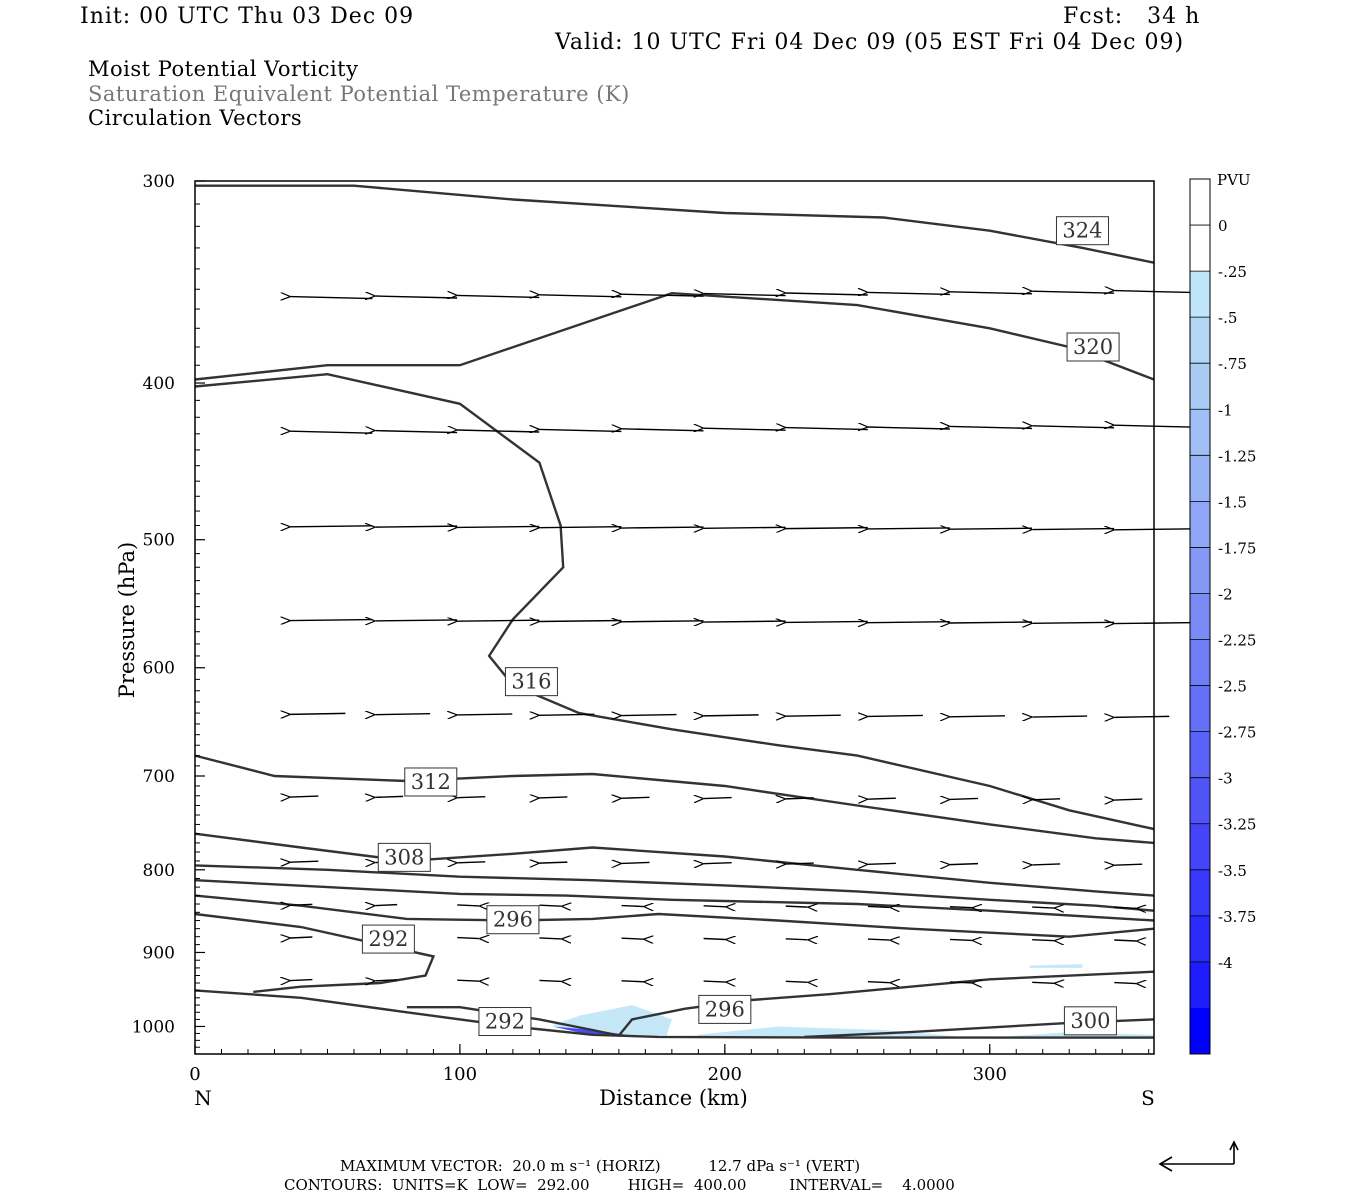  Describe the element at coordinates (1237, 825) in the screenshot. I see `colorbar-label: -3.25` at that location.